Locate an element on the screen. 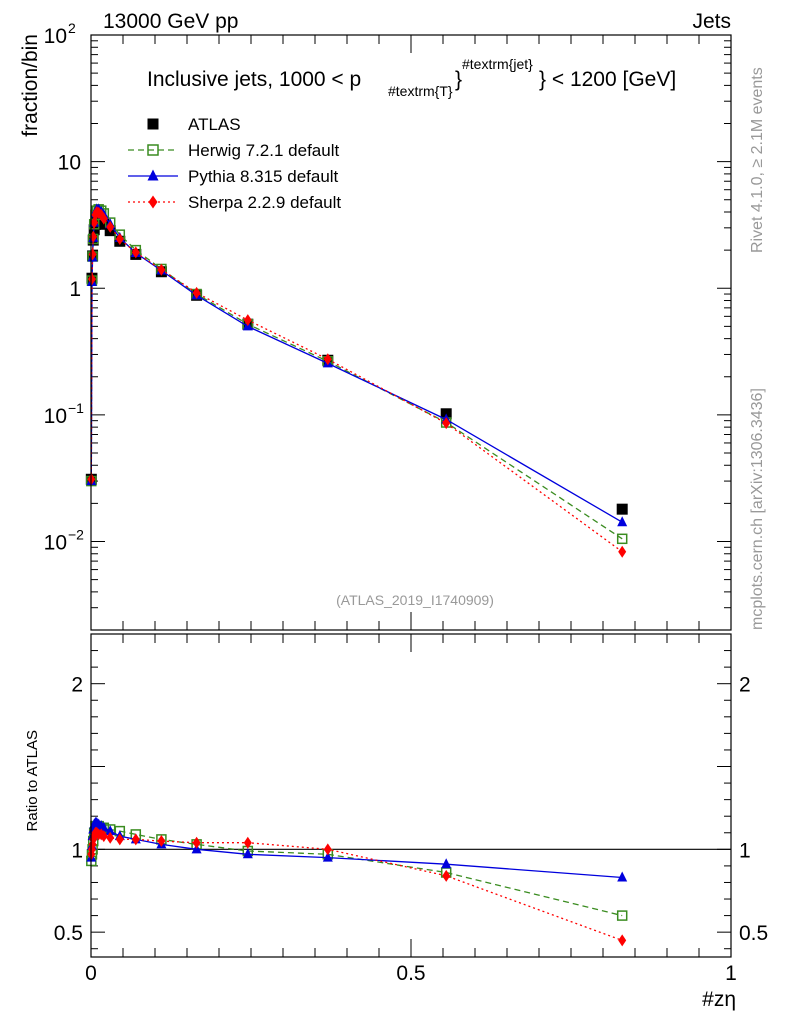  y-tick-exponent: −1 is located at coordinates (76, 408).